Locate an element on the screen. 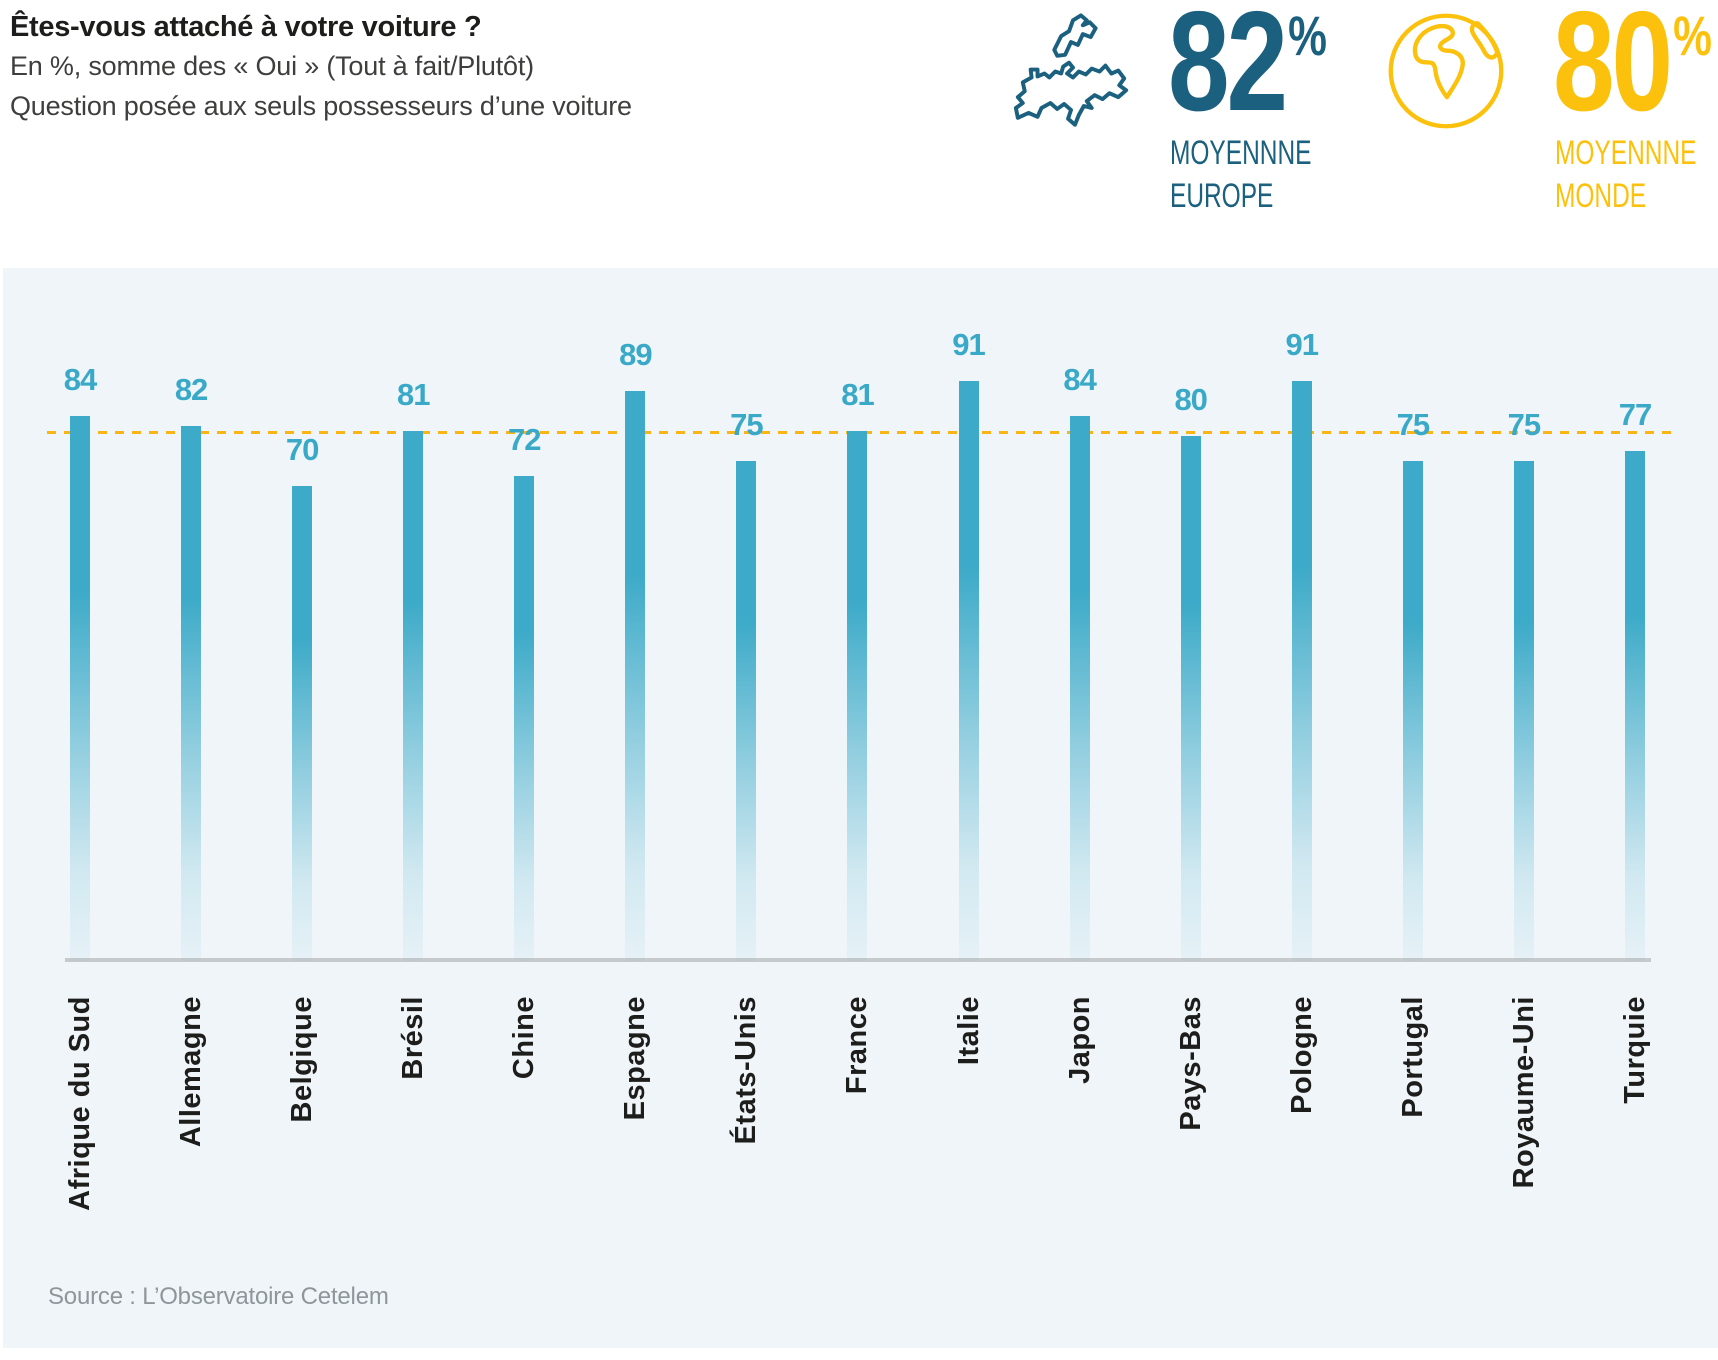  x-axis-label-text: Portugal is located at coordinates (1412, 1057).